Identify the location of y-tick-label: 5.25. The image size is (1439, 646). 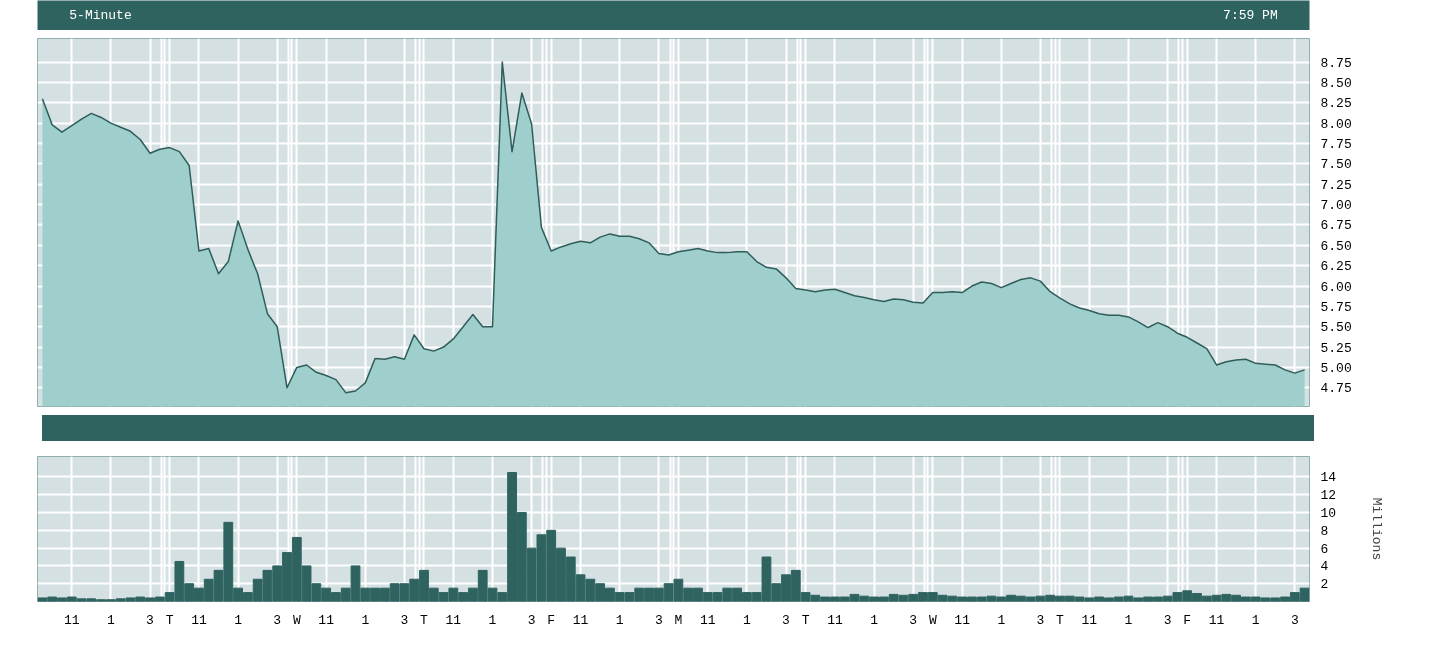
(1336, 348).